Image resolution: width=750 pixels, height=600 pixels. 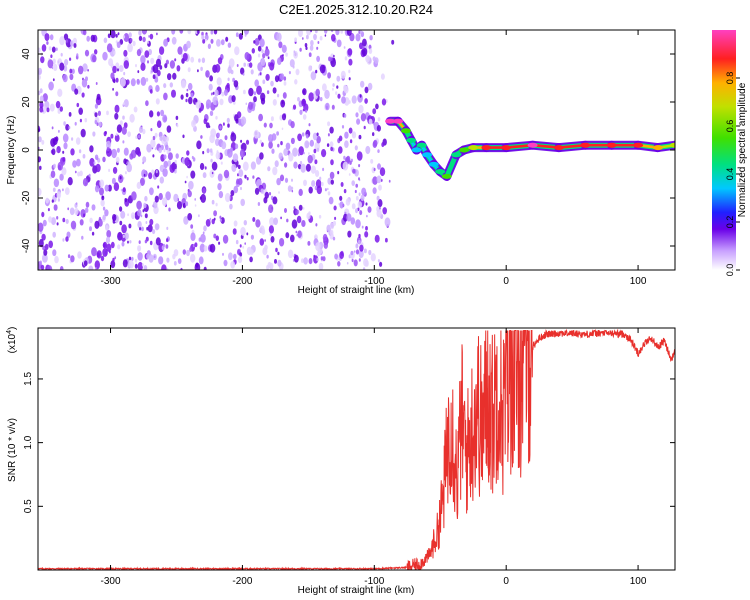 What do you see at coordinates (26, 197) in the screenshot?
I see `y-tick-label: -20` at bounding box center [26, 197].